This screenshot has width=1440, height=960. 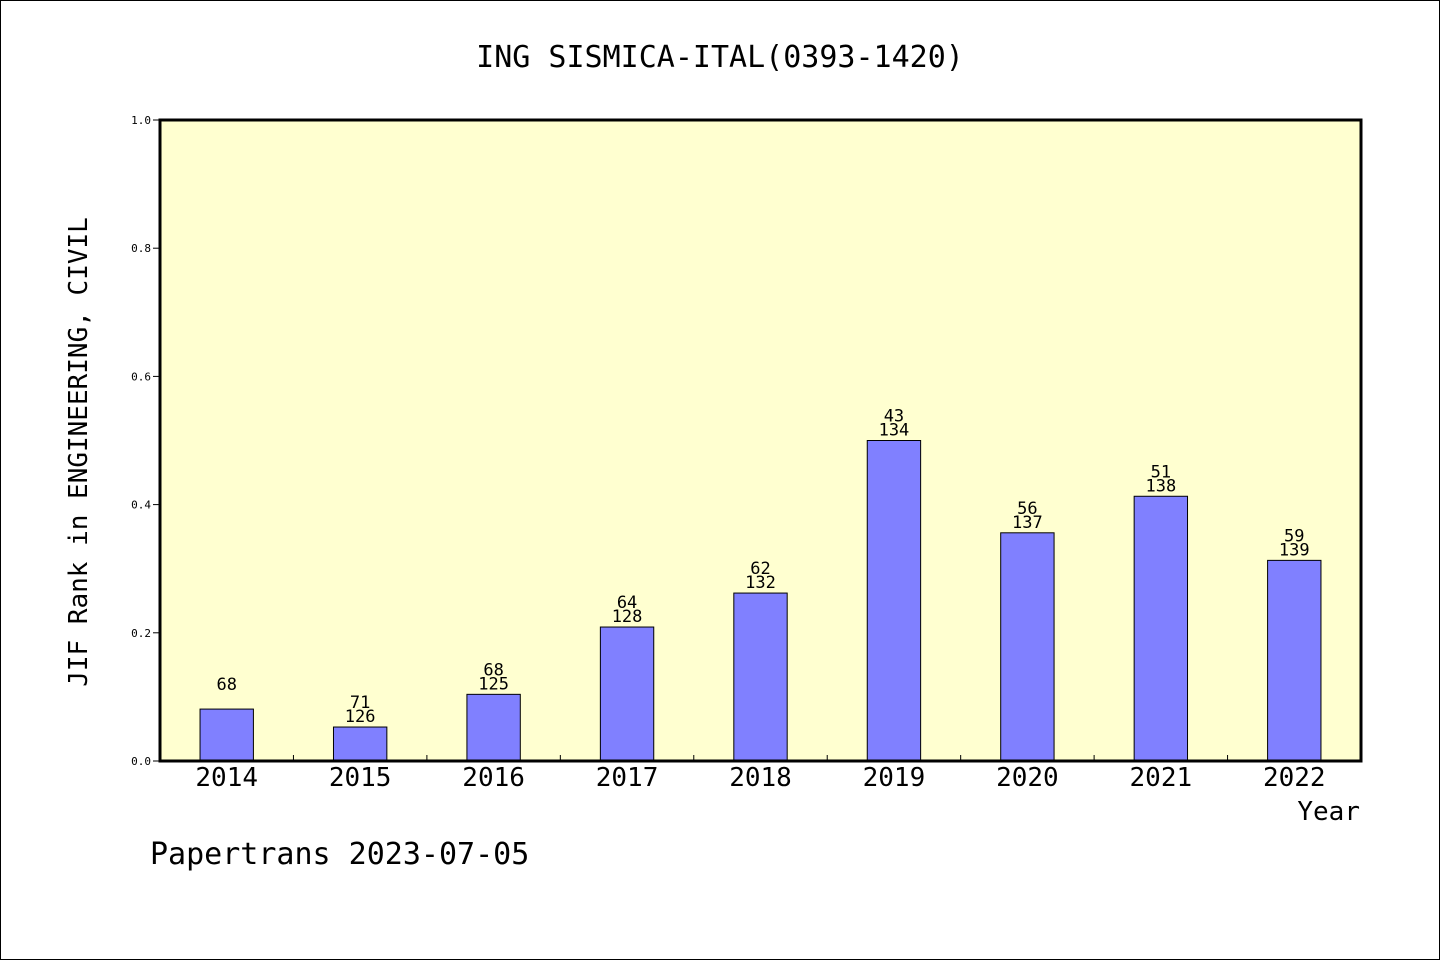 What do you see at coordinates (627, 778) in the screenshot?
I see `x-tick-label: 2017` at bounding box center [627, 778].